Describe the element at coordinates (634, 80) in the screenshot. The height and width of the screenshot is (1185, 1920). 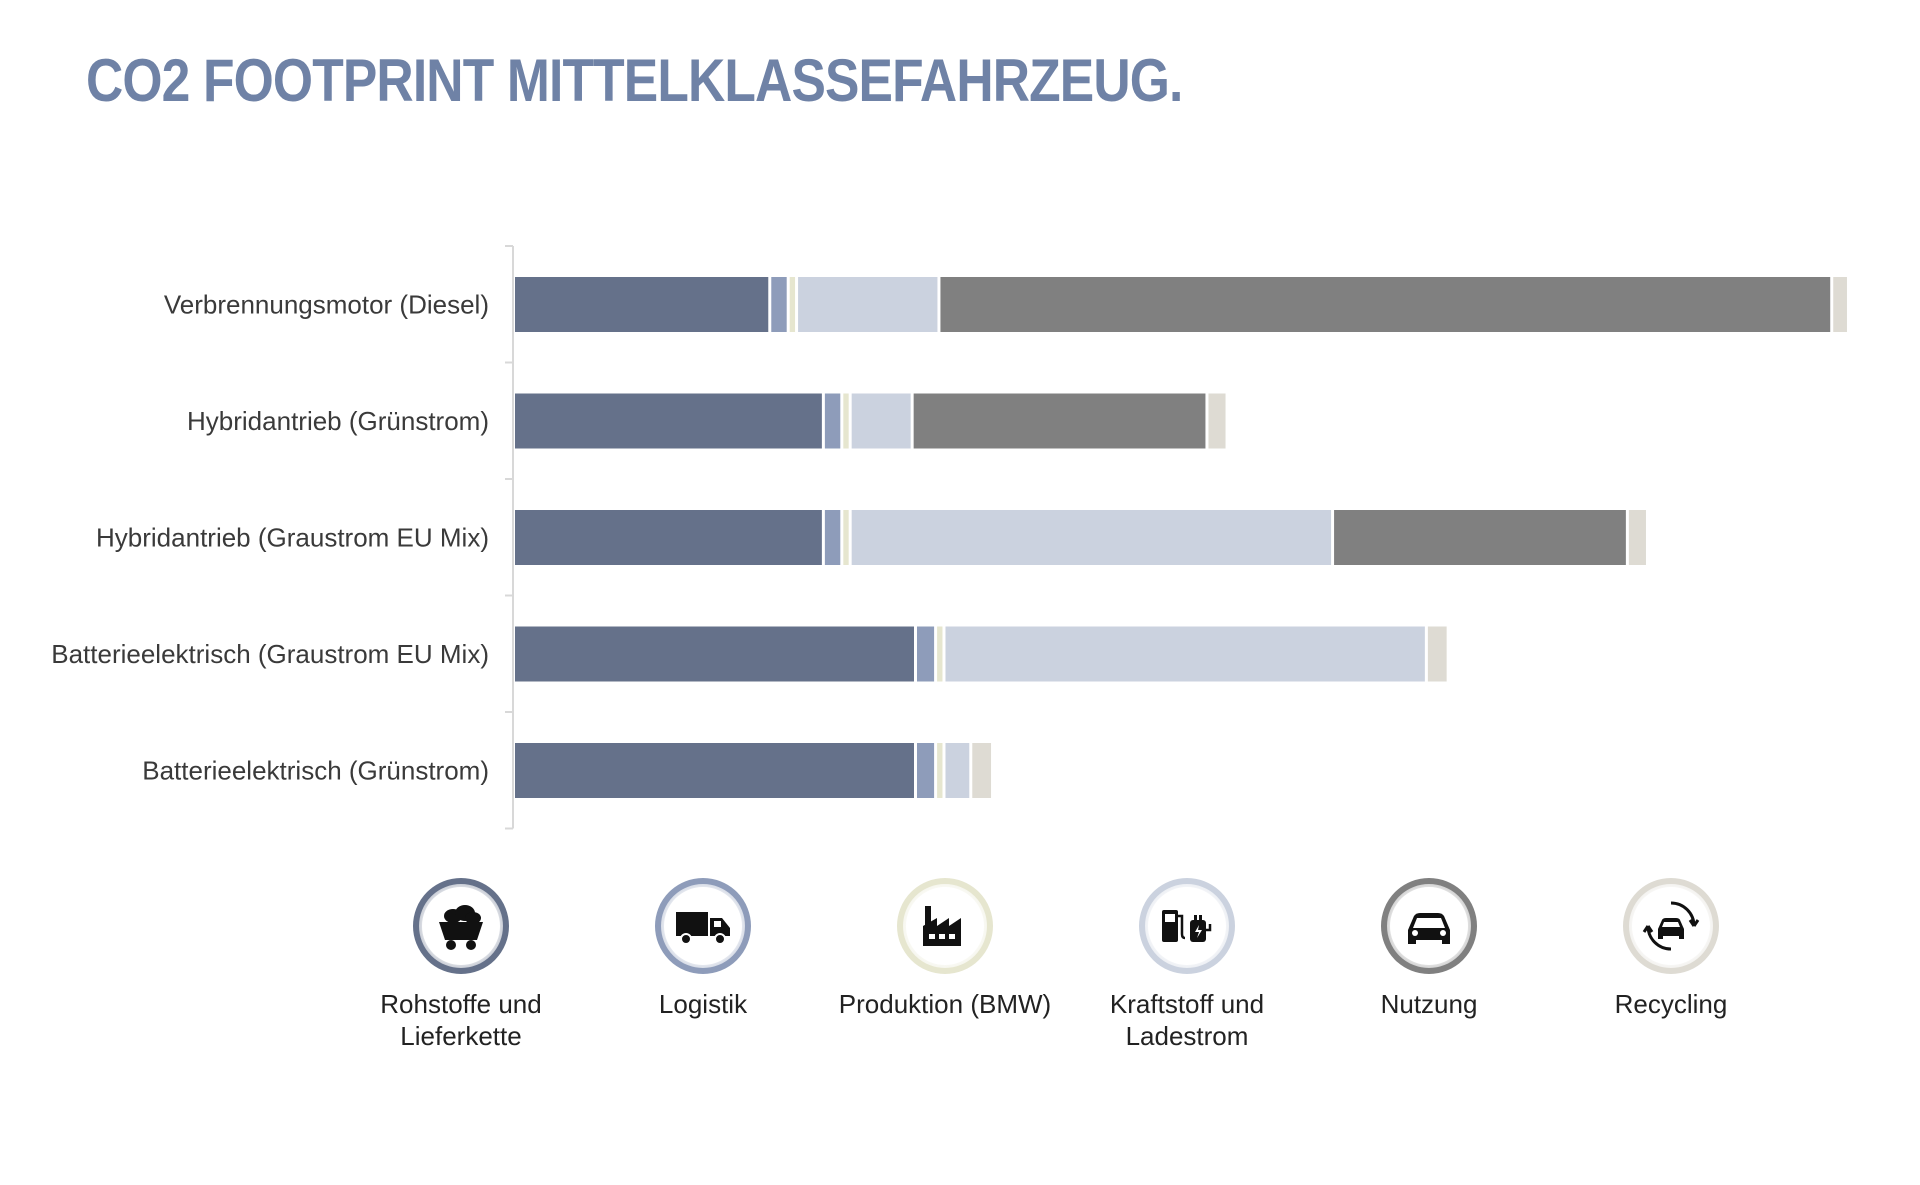
I see `chart-title: CO2 FOOTPRINT MITTELKLASSEFAHRZEUG.` at that location.